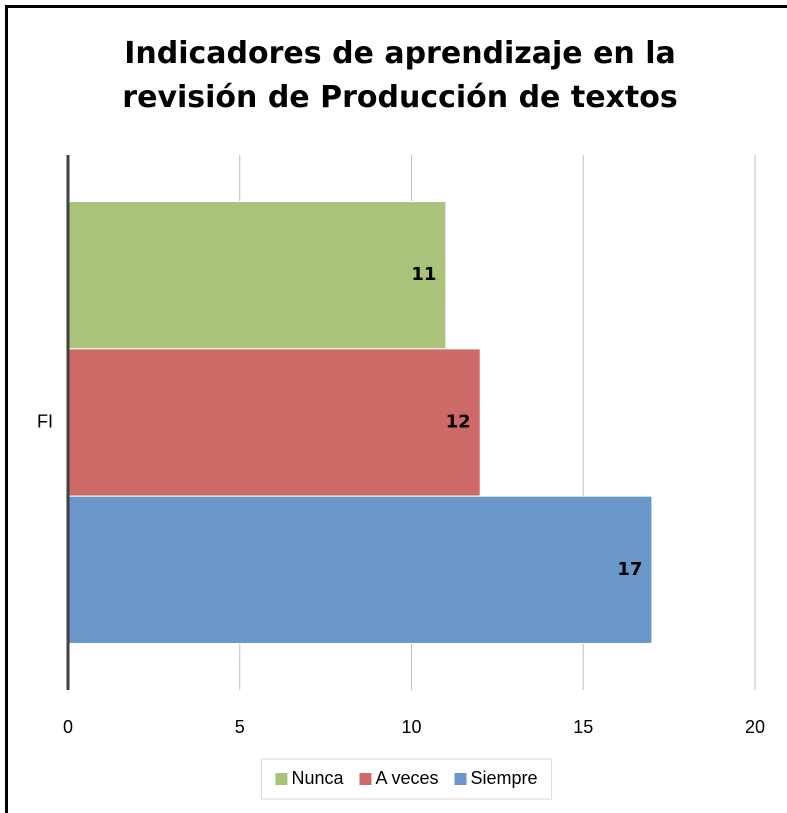 This screenshot has width=787, height=813. Describe the element at coordinates (458, 422) in the screenshot. I see `data-label: 12` at that location.